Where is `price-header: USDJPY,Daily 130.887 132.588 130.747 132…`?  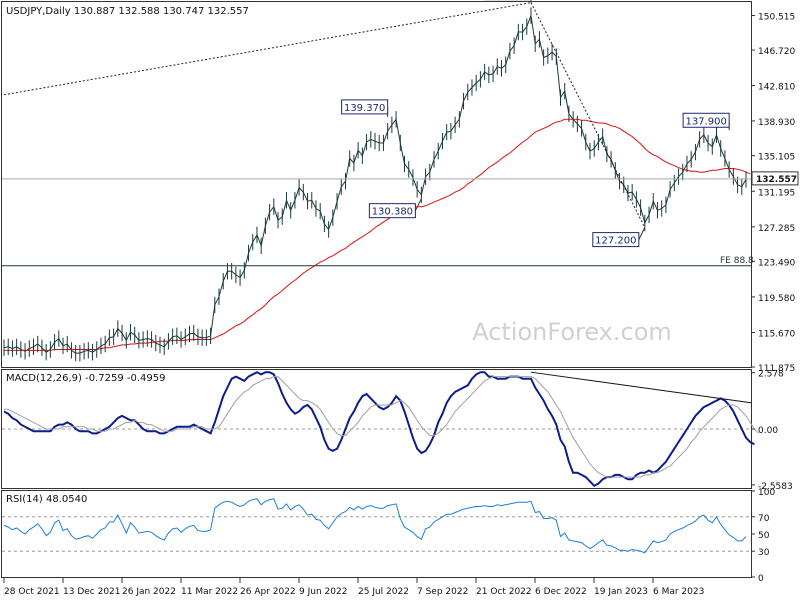 price-header: USDJPY,Daily 130.887 132.588 130.747 132… is located at coordinates (127, 11).